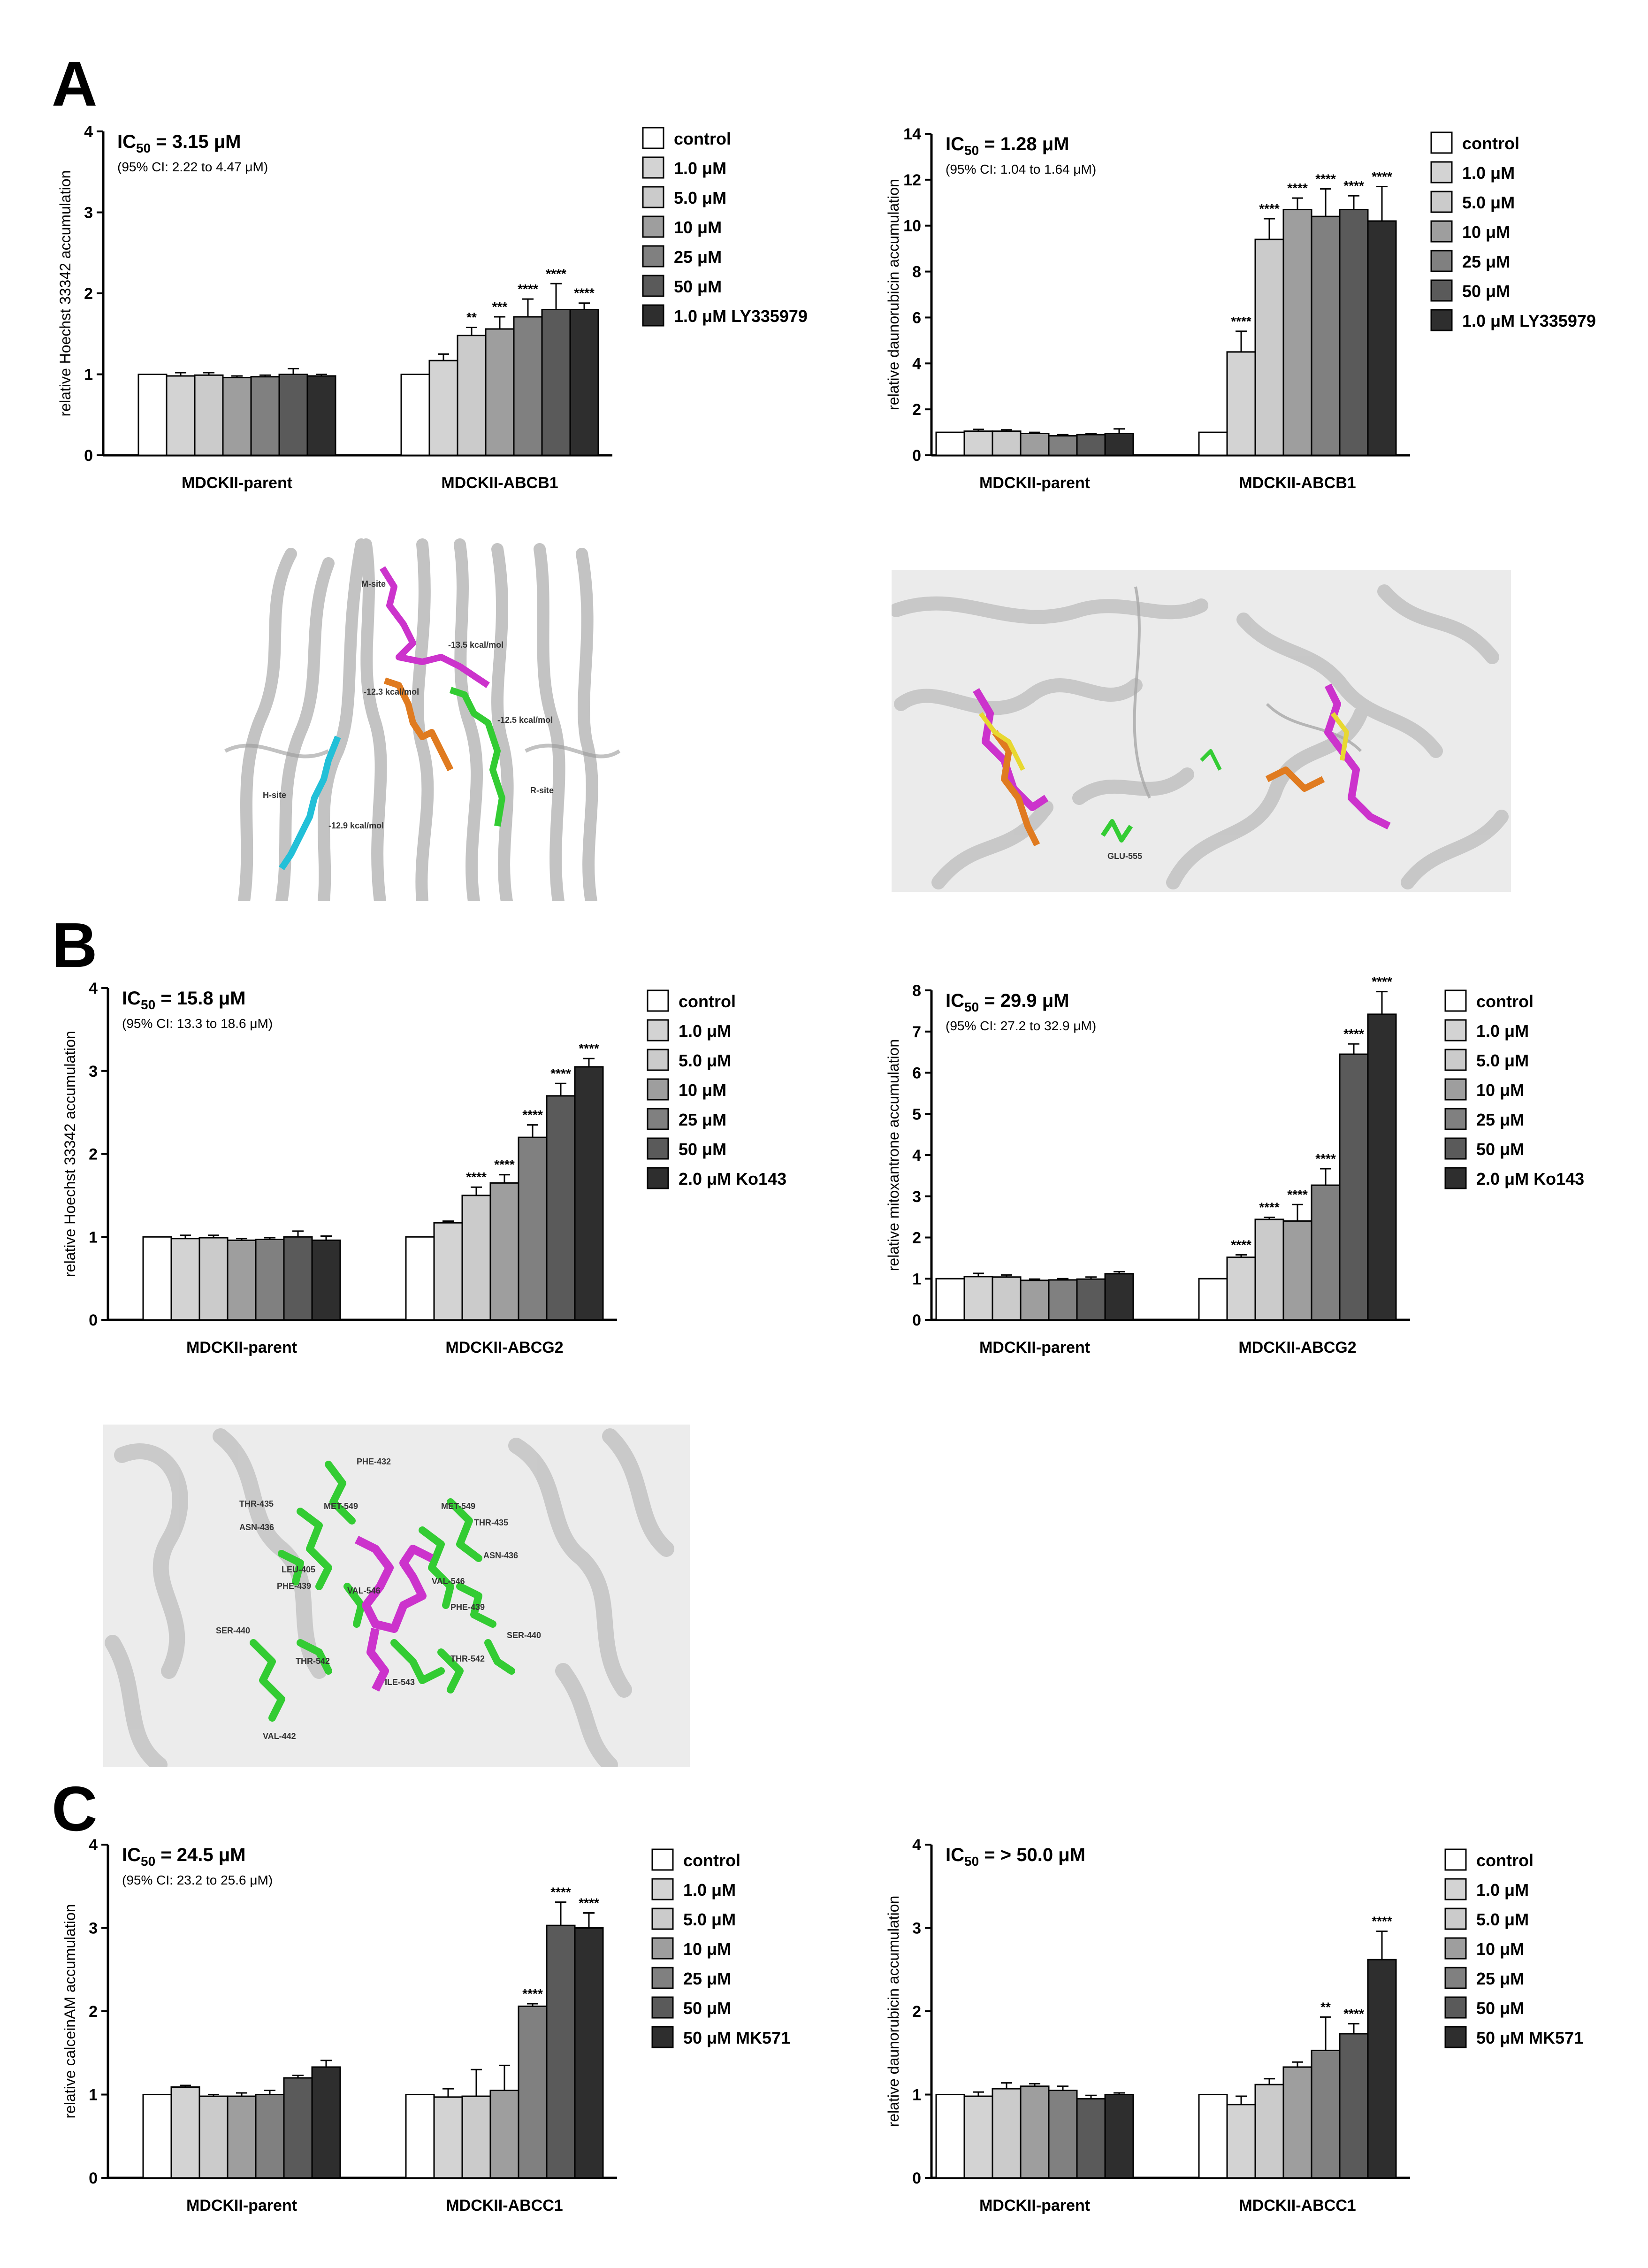  Describe the element at coordinates (75, 1808) in the screenshot. I see `panel-label-c: C` at that location.